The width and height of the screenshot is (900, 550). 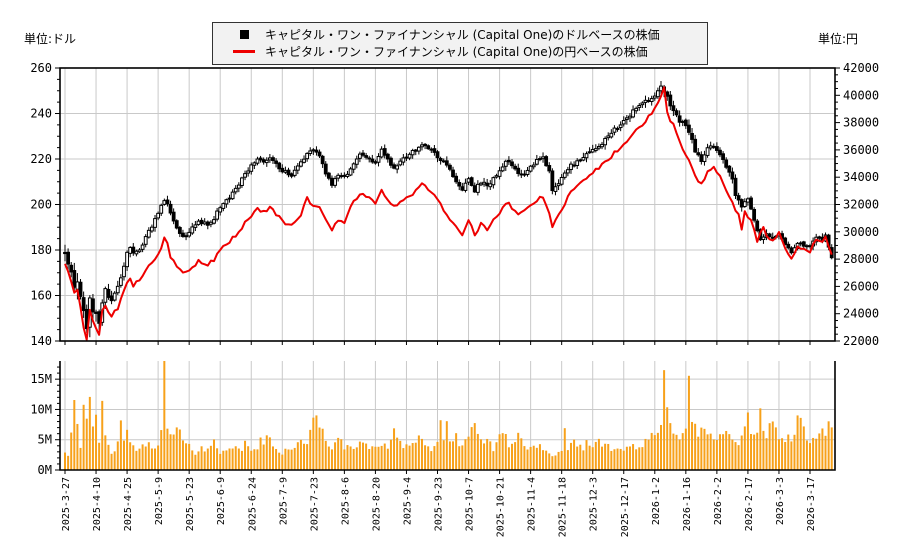 I want to click on legend-label-usd: キャピタル・ワン・ファイナンシャル (Capital One)のドルベースの株価, so click(x=462, y=35).